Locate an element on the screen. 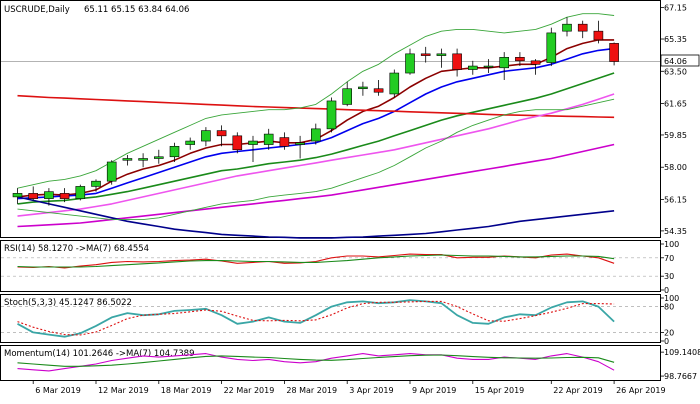 This screenshot has width=700, height=404. momentum-series-line is located at coordinates (316, 360).